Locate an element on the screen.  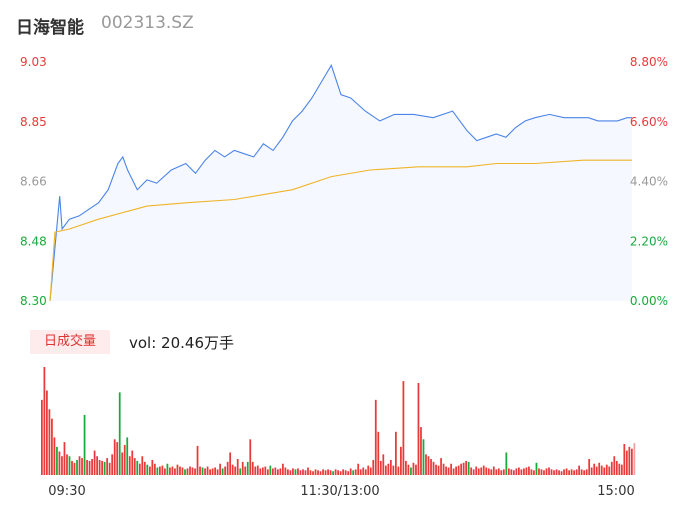
x-tick: 11:30/13:00 is located at coordinates (339, 491).